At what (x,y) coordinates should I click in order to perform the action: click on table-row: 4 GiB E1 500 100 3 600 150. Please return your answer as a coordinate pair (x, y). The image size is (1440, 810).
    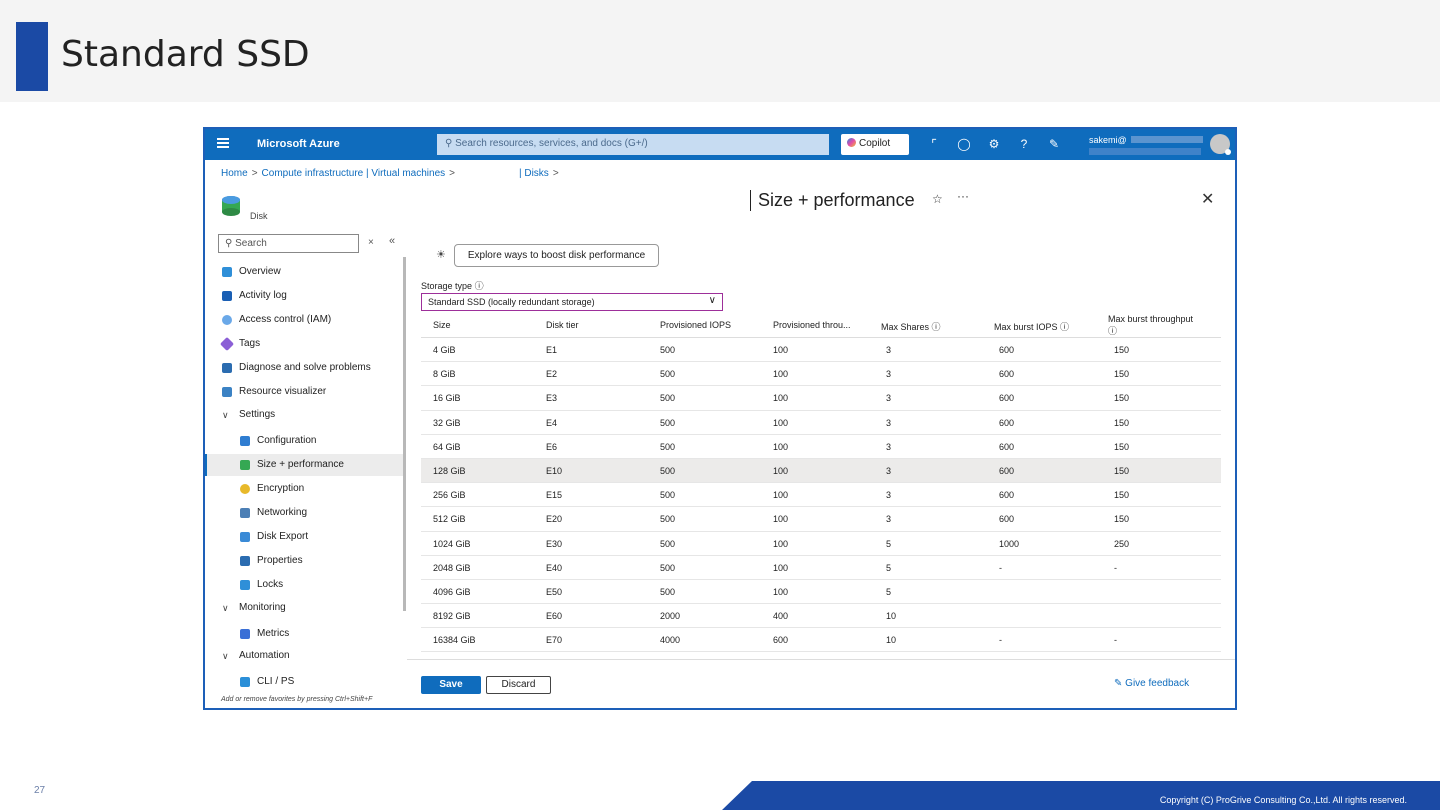
    Looking at the image, I should click on (821, 350).